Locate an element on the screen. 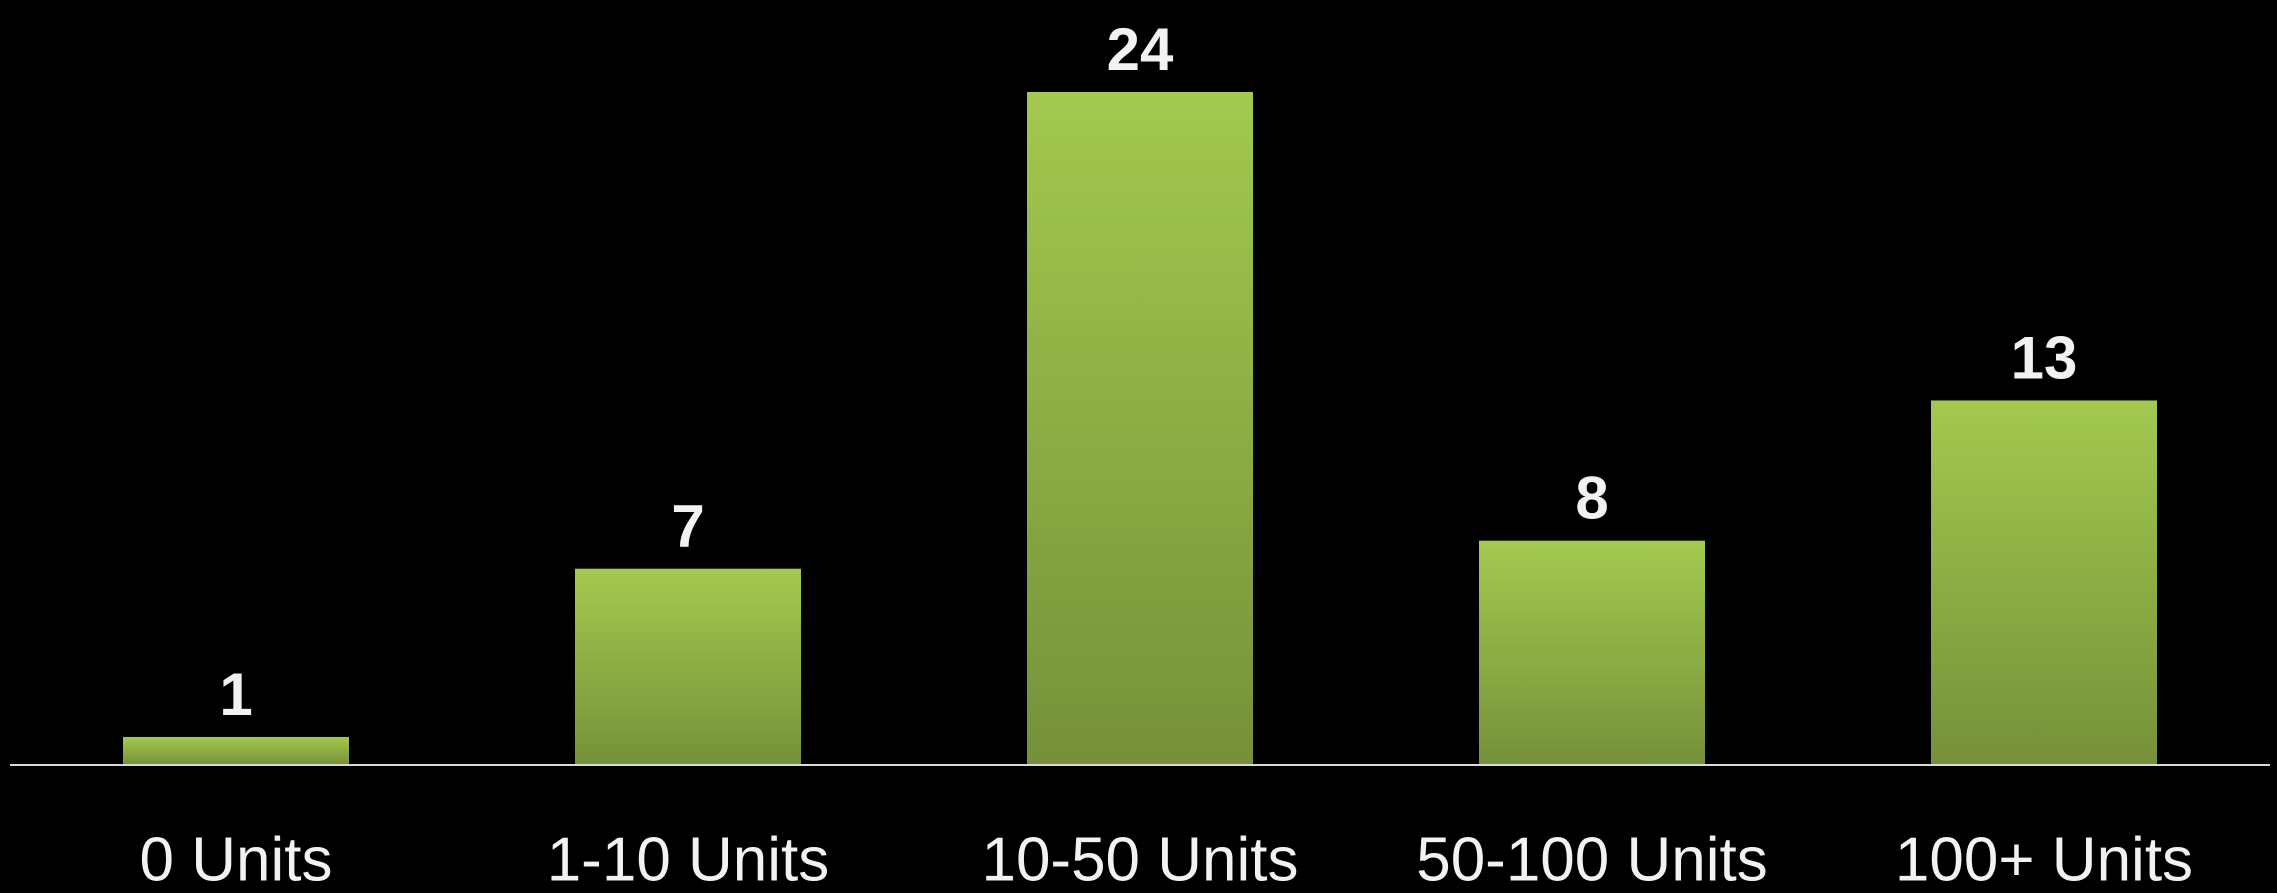 This screenshot has height=893, width=2277. data-label: 1 is located at coordinates (235, 694).